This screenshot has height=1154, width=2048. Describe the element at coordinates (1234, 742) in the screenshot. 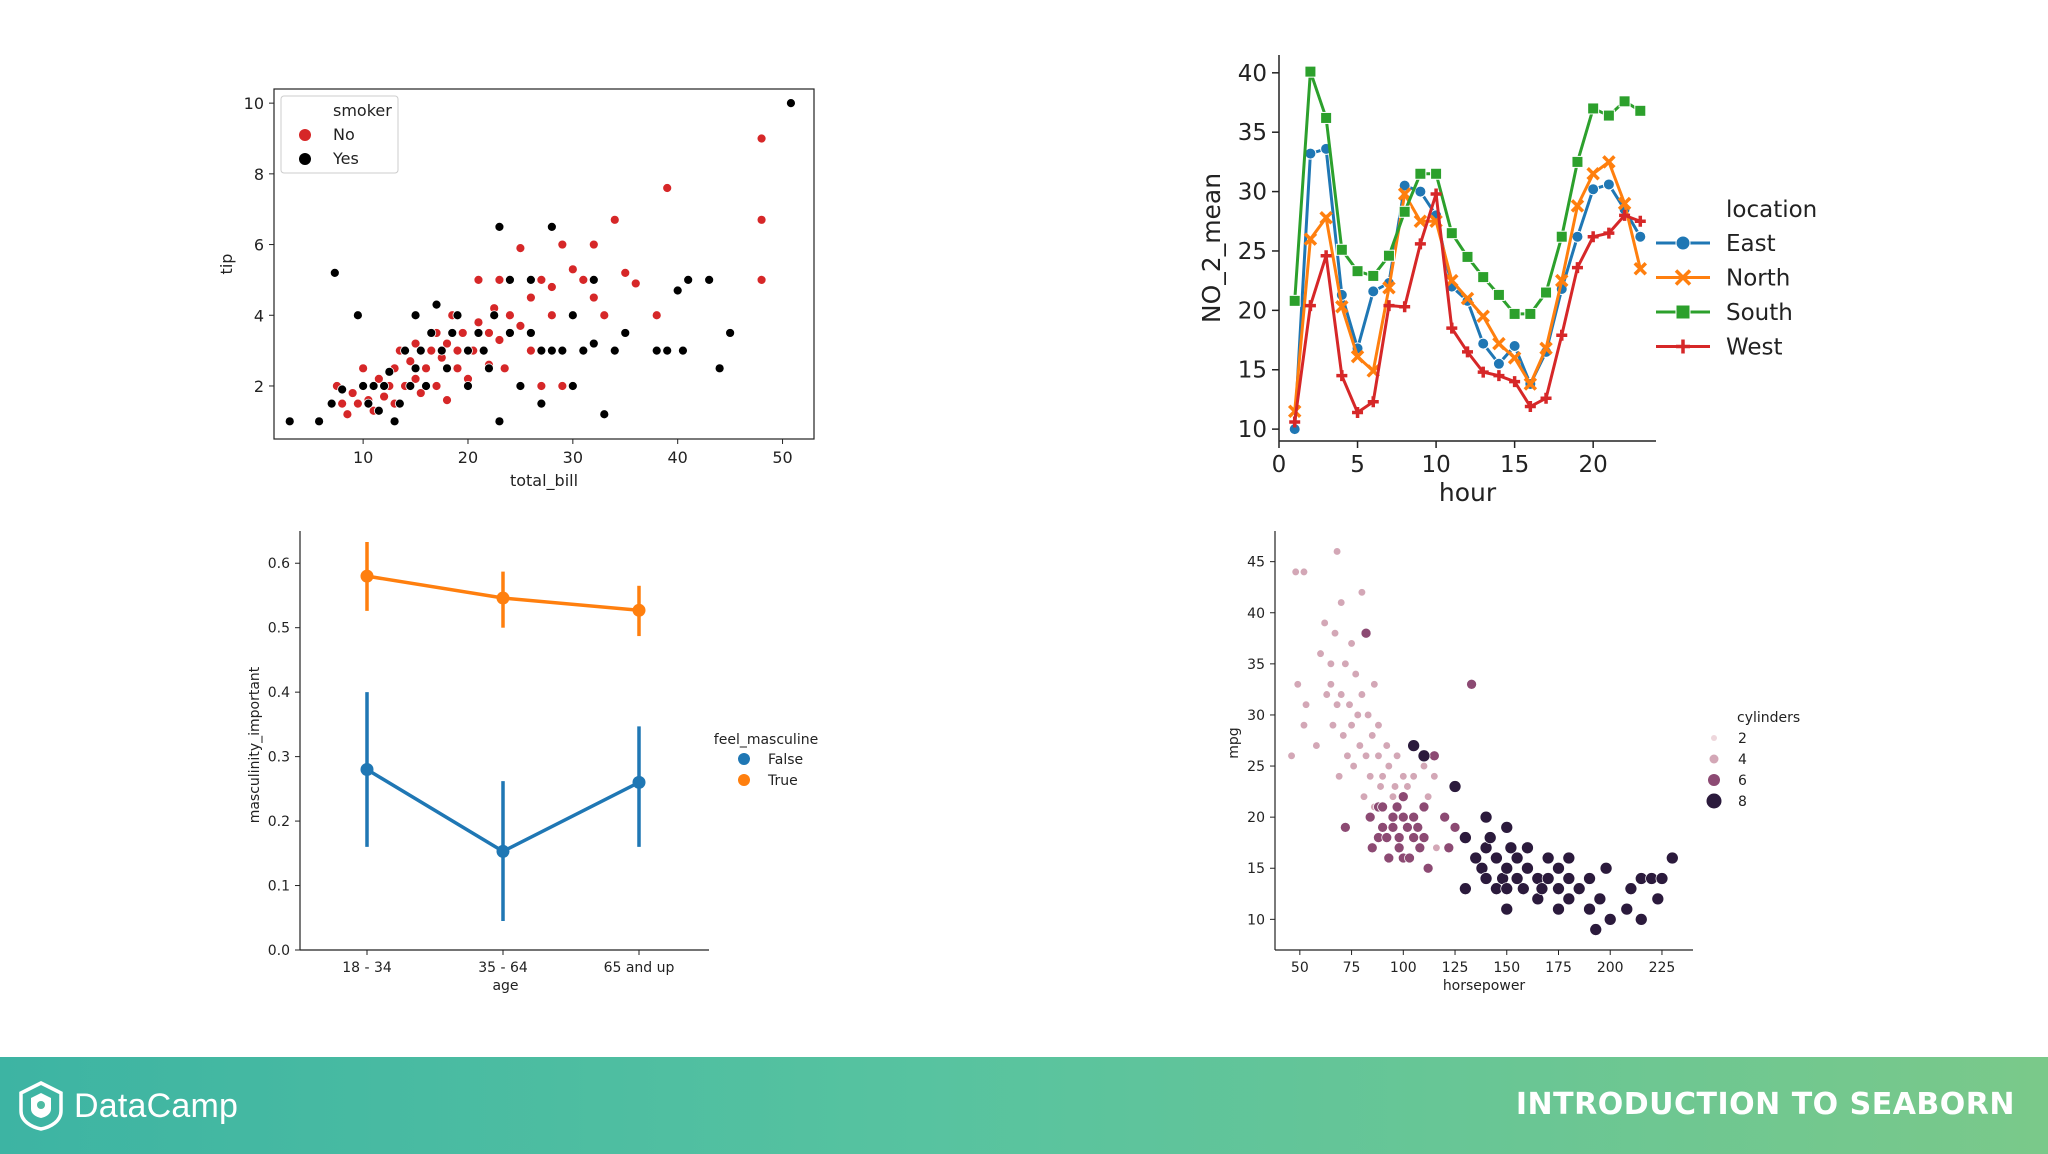

I see `y-axis-label: mpg` at that location.